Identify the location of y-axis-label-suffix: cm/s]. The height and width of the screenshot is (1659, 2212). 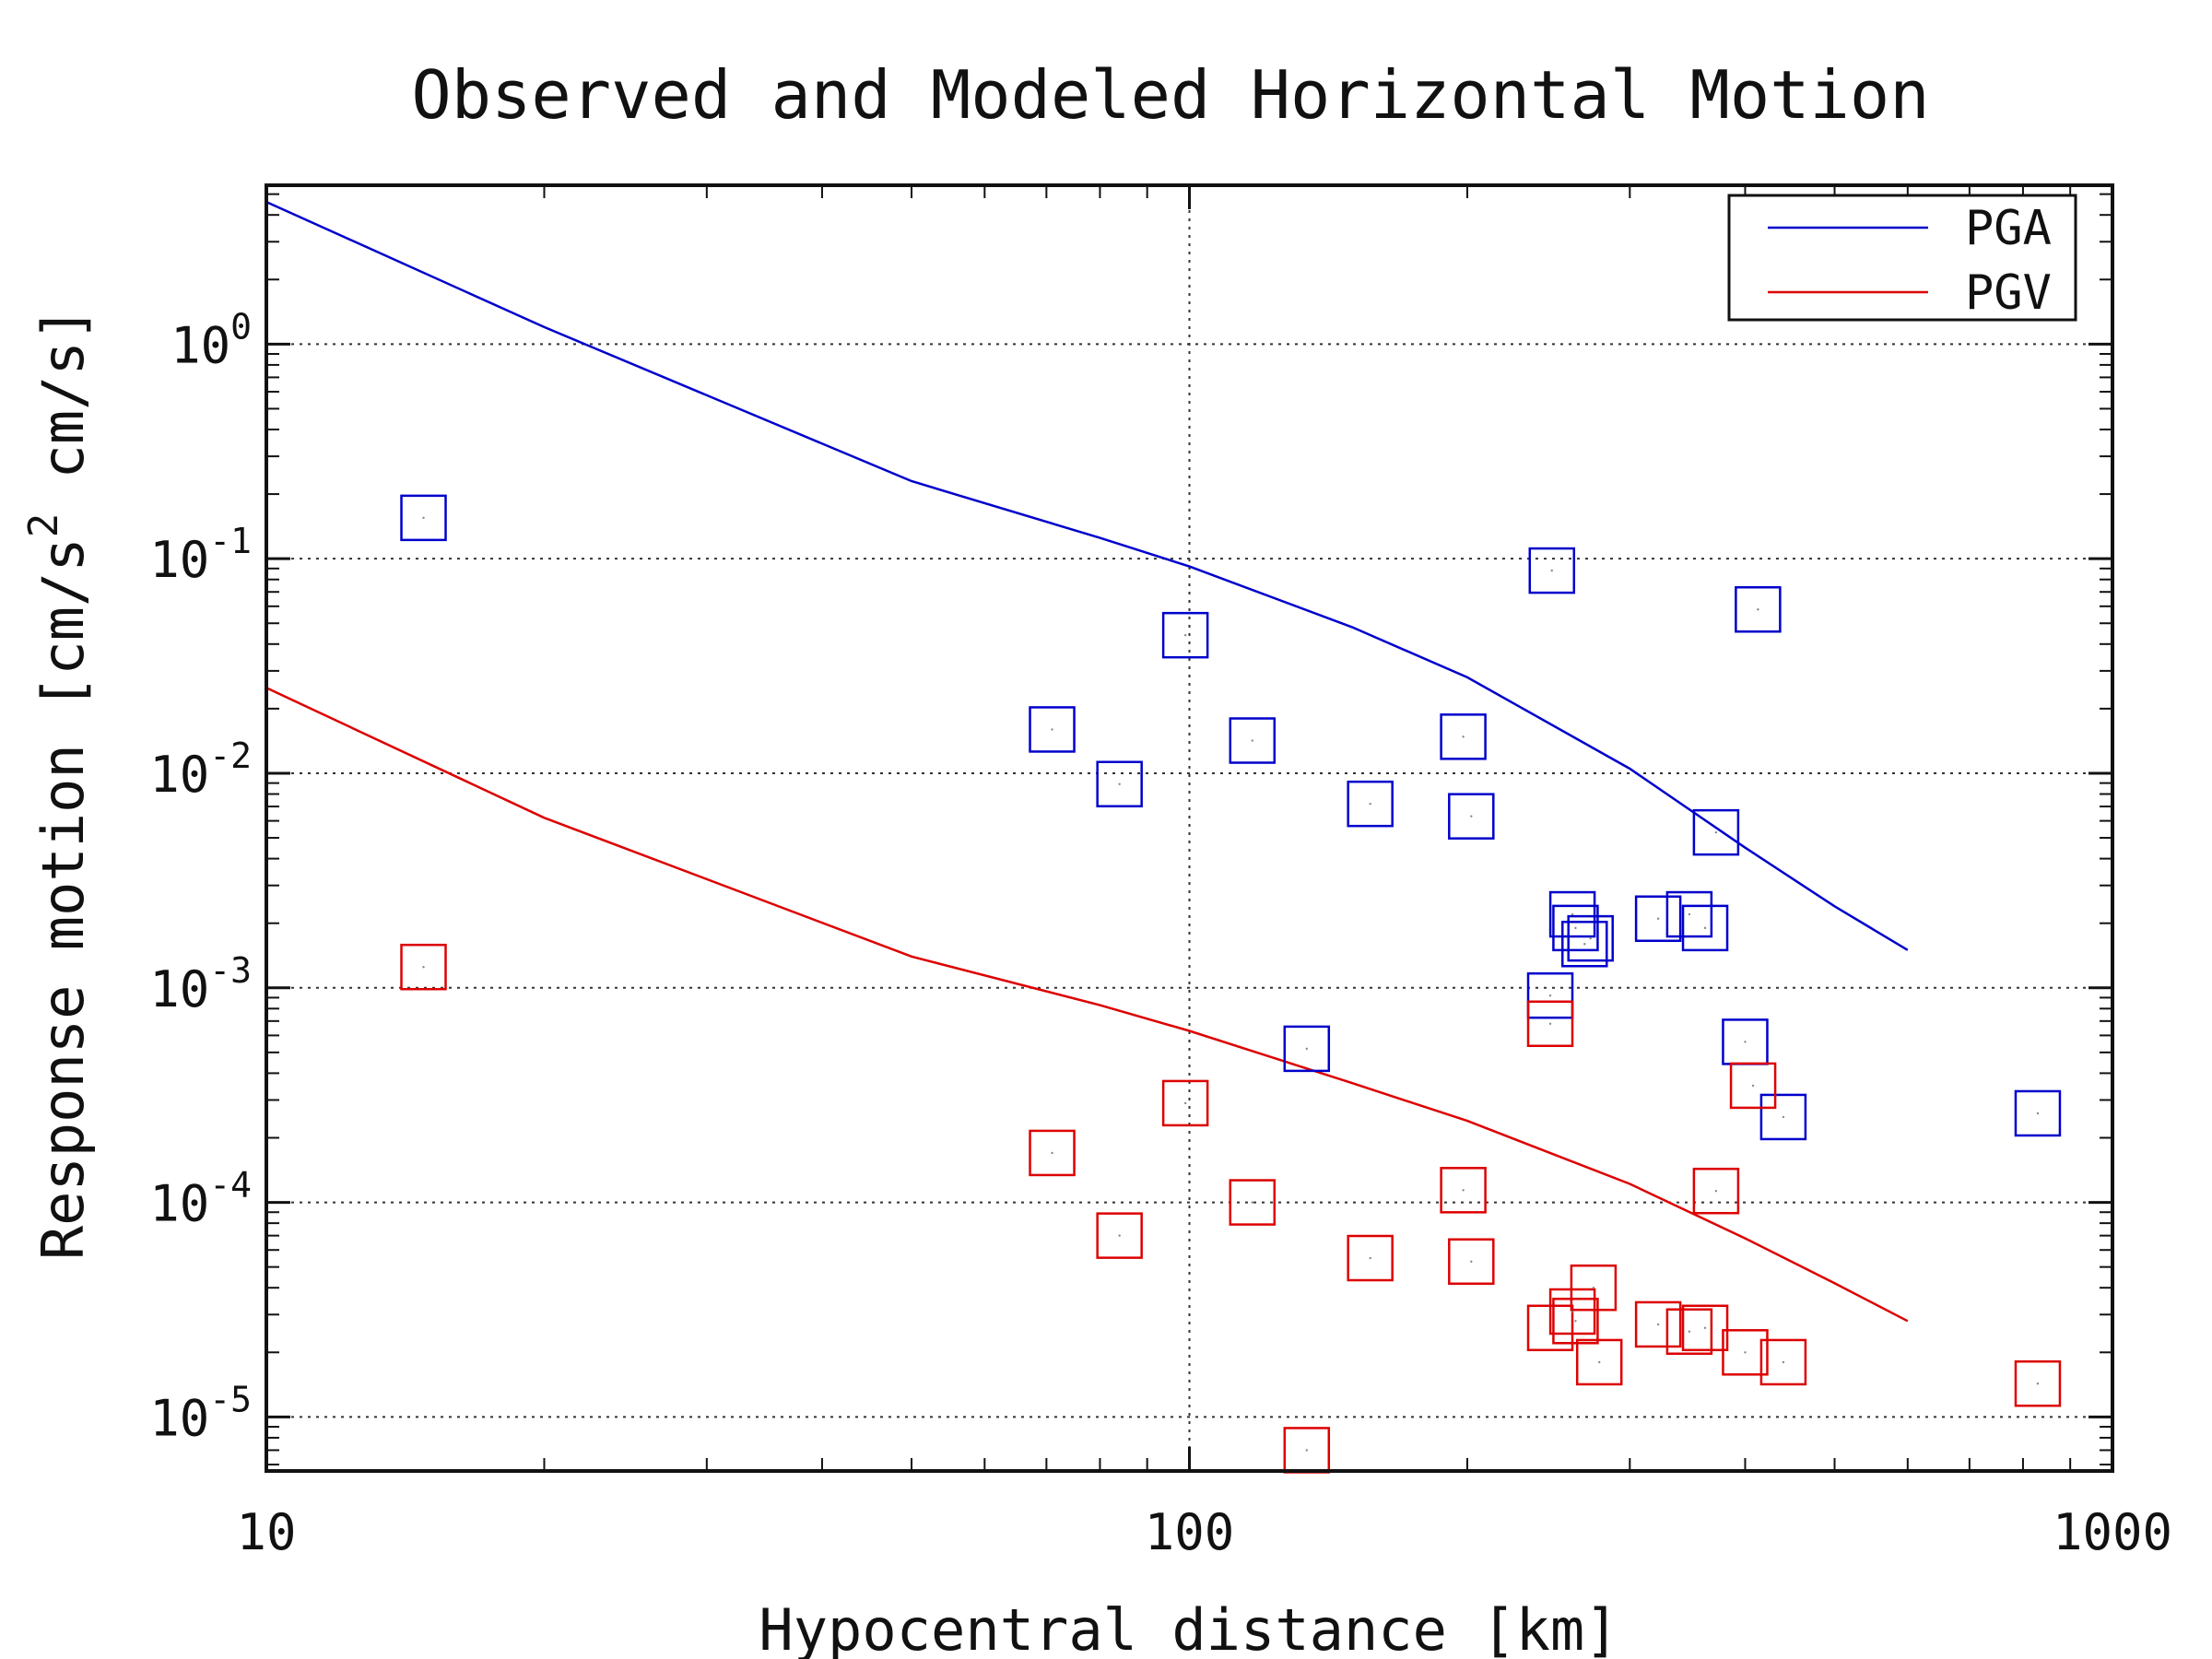
(63, 410).